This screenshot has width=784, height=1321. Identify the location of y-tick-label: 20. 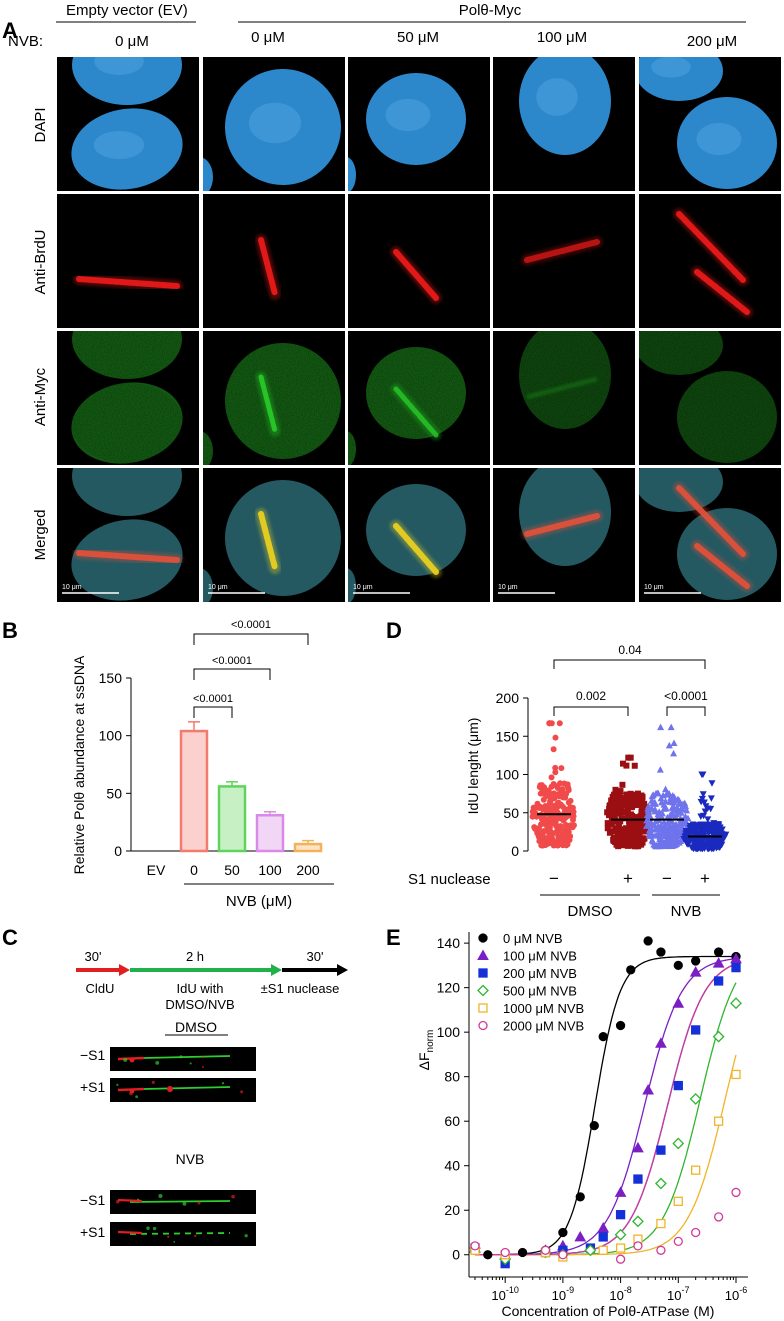
(452, 1210).